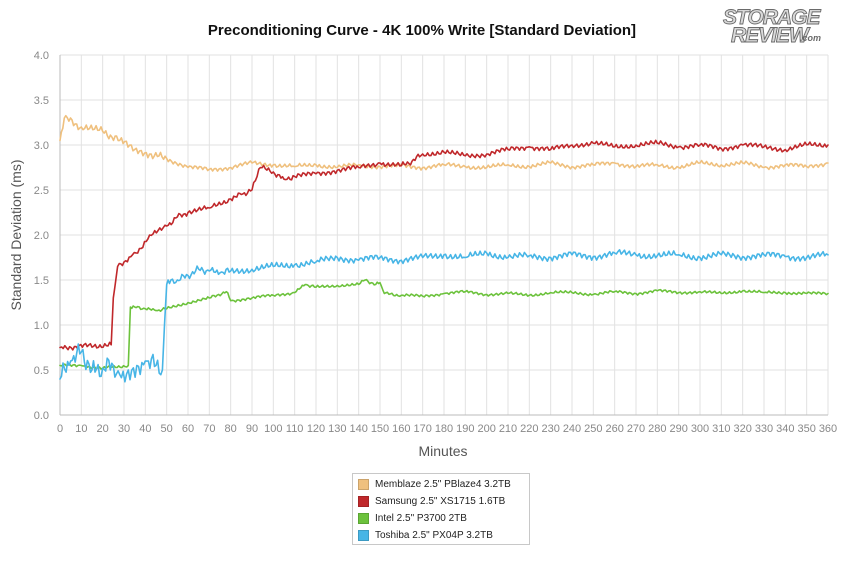  Describe the element at coordinates (572, 429) in the screenshot. I see `x-tick-label: 240` at that location.